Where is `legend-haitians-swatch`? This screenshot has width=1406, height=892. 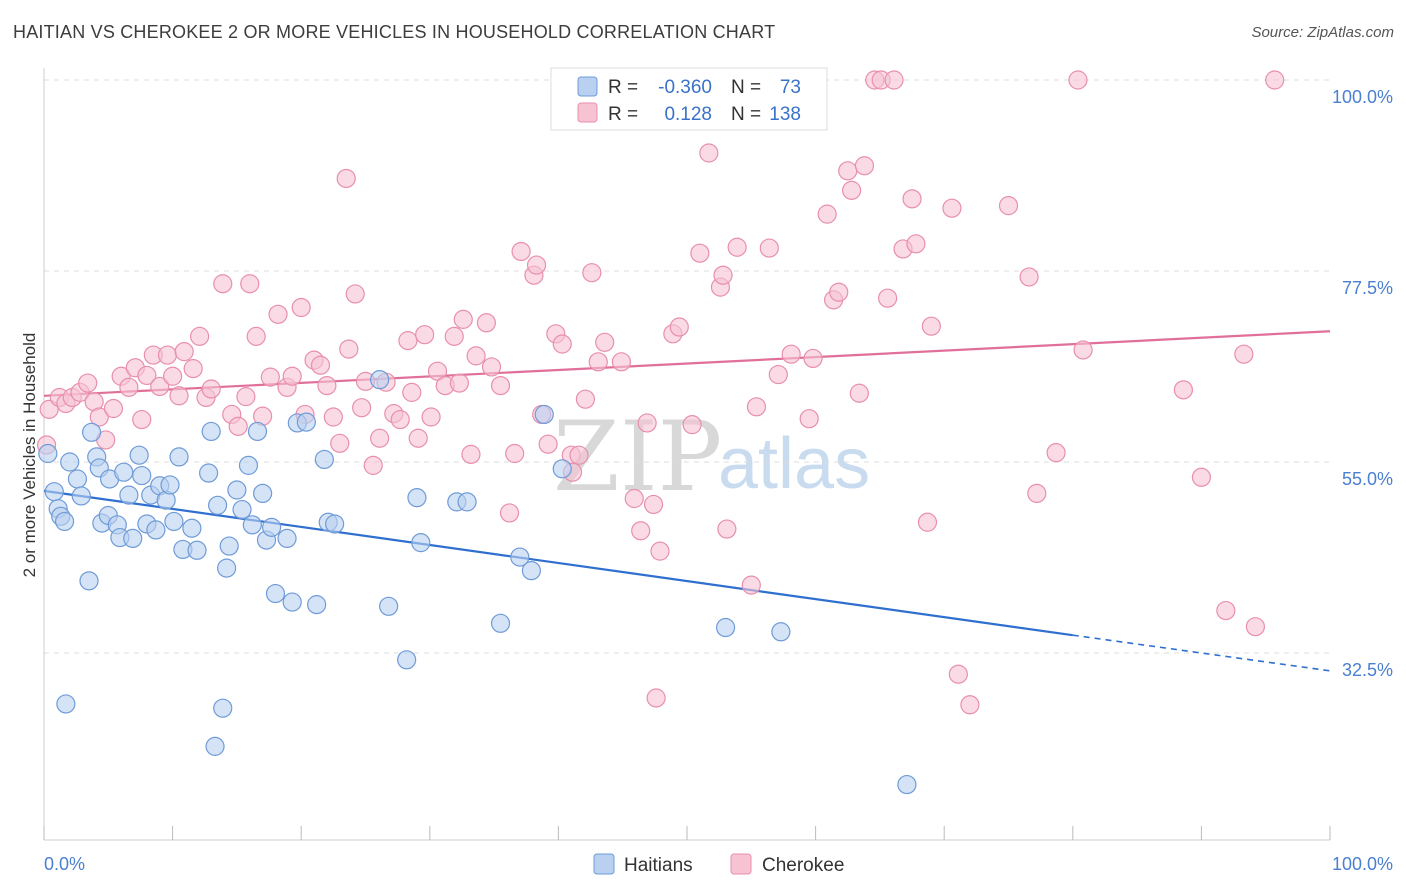 legend-haitians-swatch is located at coordinates (587, 86).